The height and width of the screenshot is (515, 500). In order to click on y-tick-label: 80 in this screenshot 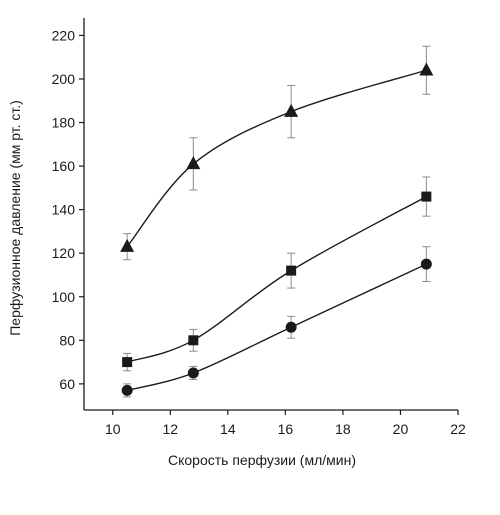, I will do `click(67, 340)`.